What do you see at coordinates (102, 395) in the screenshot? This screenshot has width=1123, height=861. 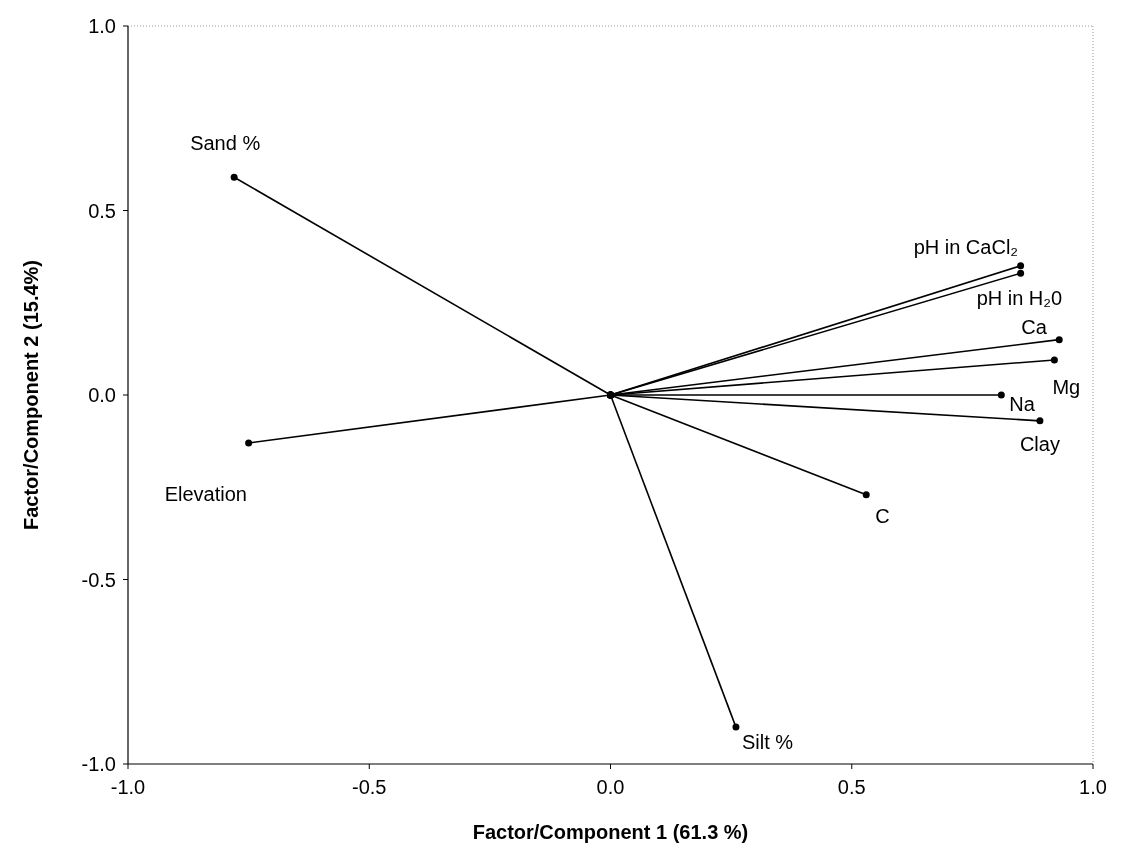 I see `y-tick-label: 0.0` at bounding box center [102, 395].